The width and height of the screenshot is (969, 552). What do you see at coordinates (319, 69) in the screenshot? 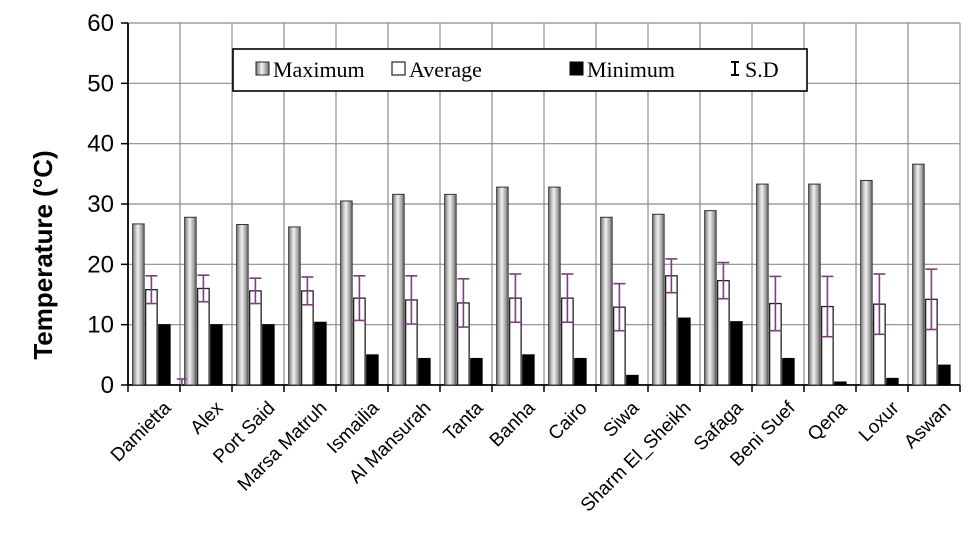
I see `legend-label: Maximum` at bounding box center [319, 69].